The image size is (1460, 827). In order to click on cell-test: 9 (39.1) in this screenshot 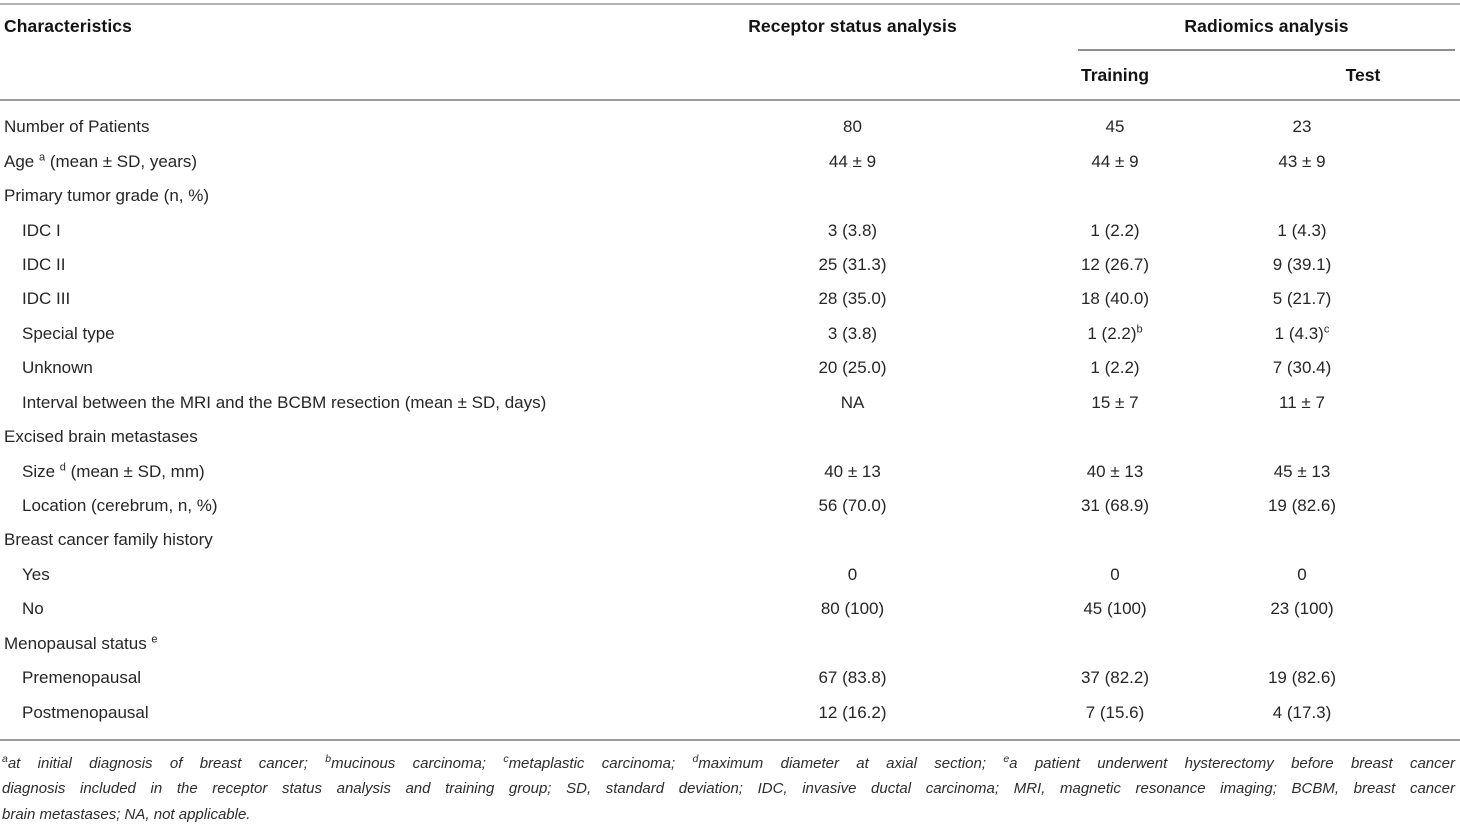, I will do `click(1302, 264)`.